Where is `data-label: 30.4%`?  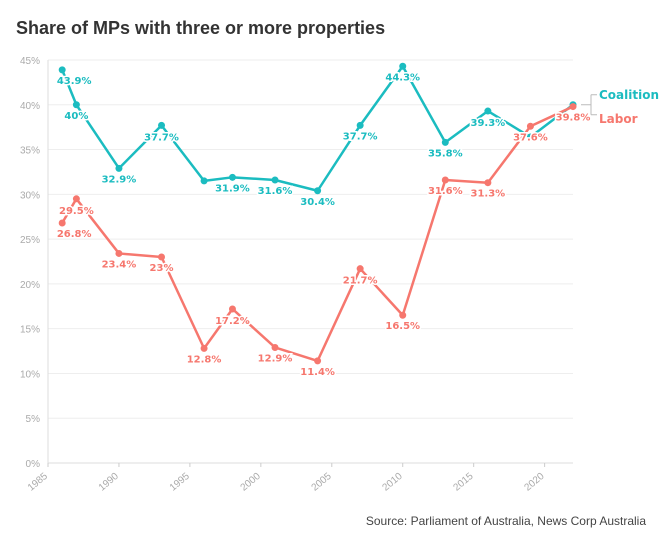
data-label: 30.4% is located at coordinates (317, 202).